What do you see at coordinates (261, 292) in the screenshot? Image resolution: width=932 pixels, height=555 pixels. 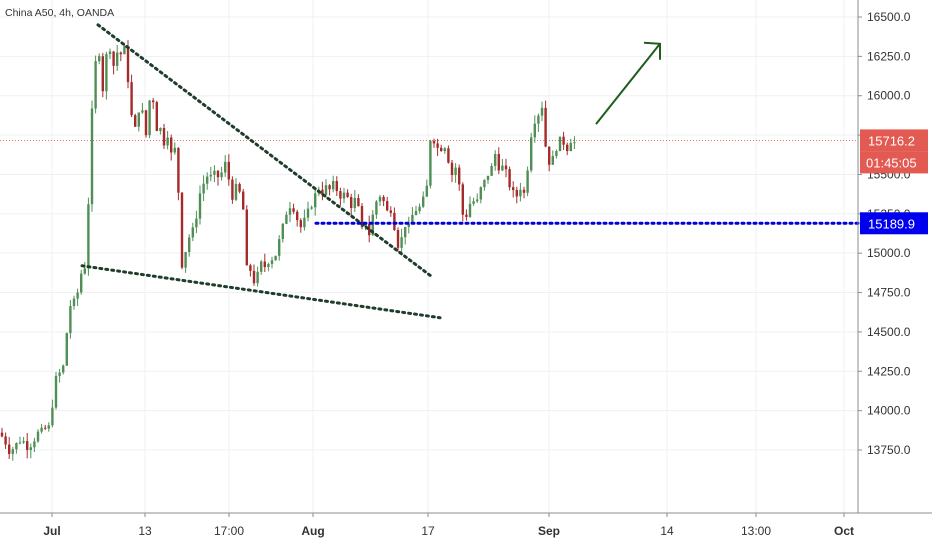 I see `lower-trendline` at bounding box center [261, 292].